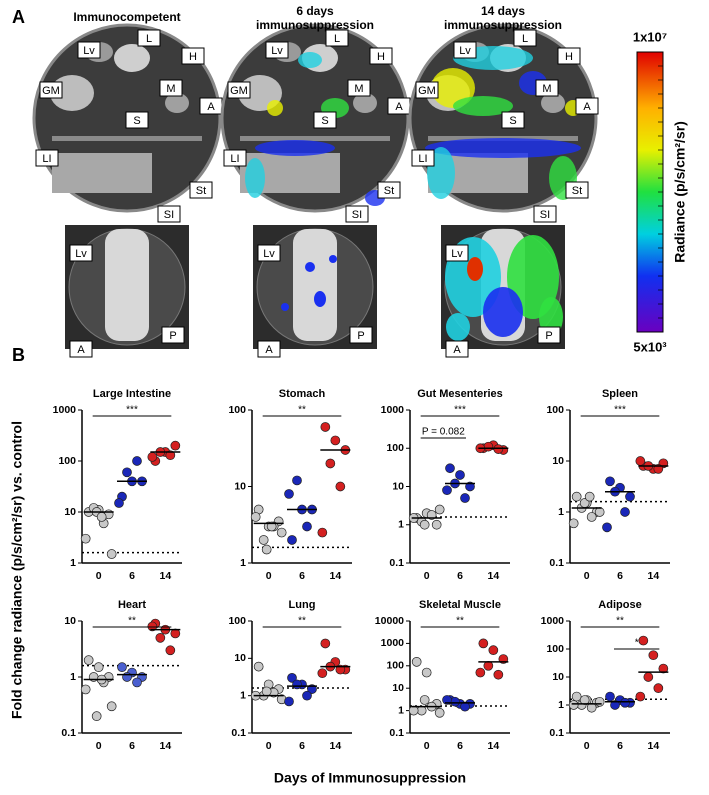 This screenshot has width=709, height=795. What do you see at coordinates (577, 191) in the screenshot?
I see `organ-label: St` at bounding box center [577, 191].